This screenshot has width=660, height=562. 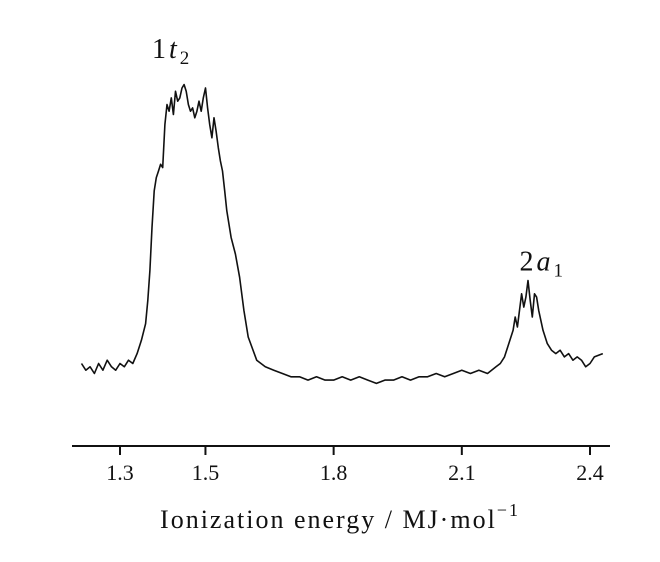 I want to click on peak-label-symbol: a, so click(x=543, y=261).